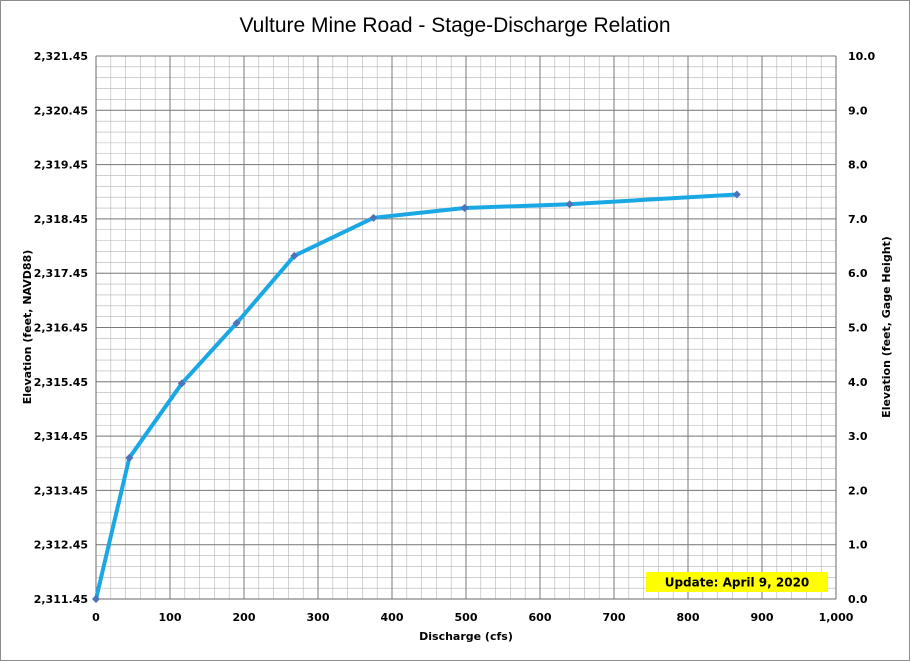 Image resolution: width=910 pixels, height=661 pixels. Describe the element at coordinates (392, 617) in the screenshot. I see `x-tick-label: 400` at that location.